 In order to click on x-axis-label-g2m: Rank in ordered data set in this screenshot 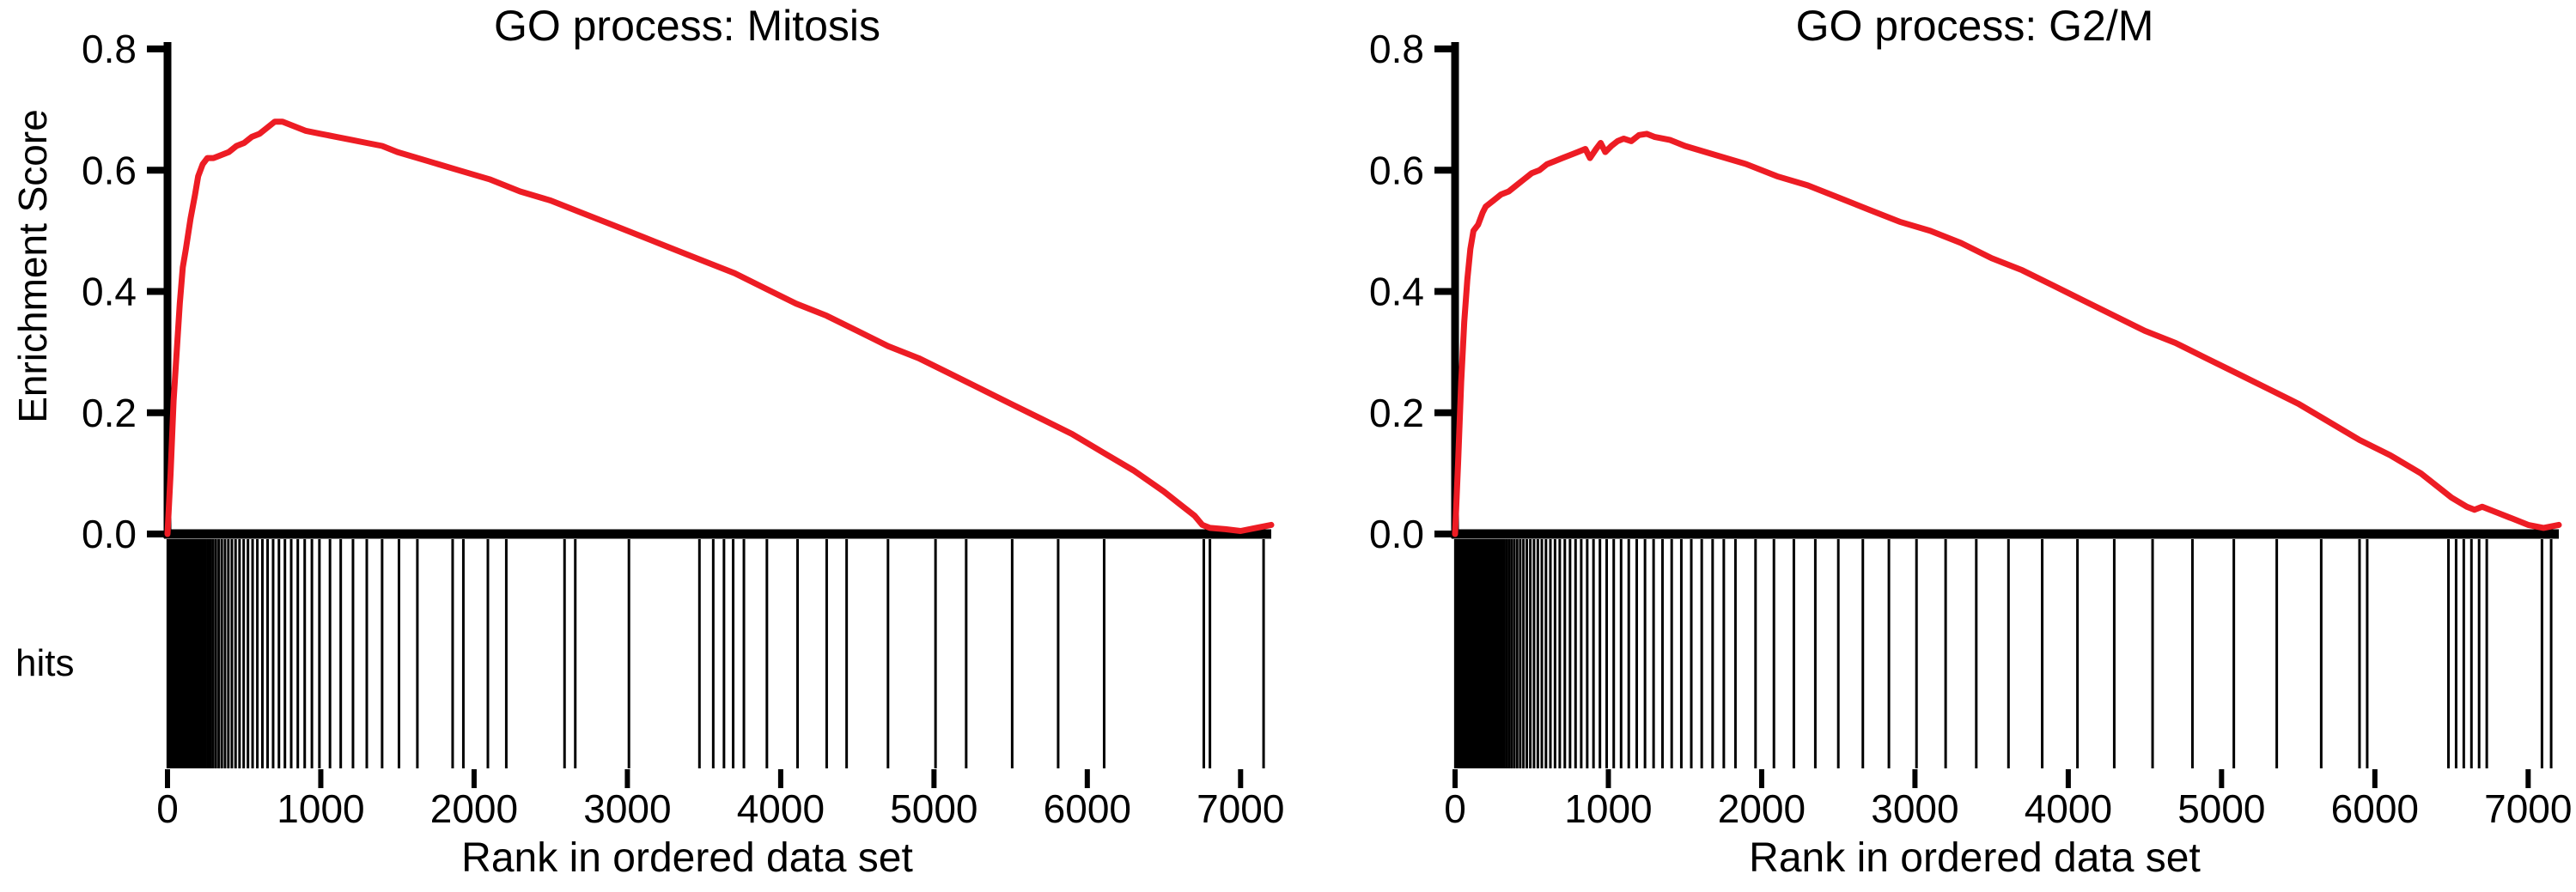, I will do `click(1975, 858)`.